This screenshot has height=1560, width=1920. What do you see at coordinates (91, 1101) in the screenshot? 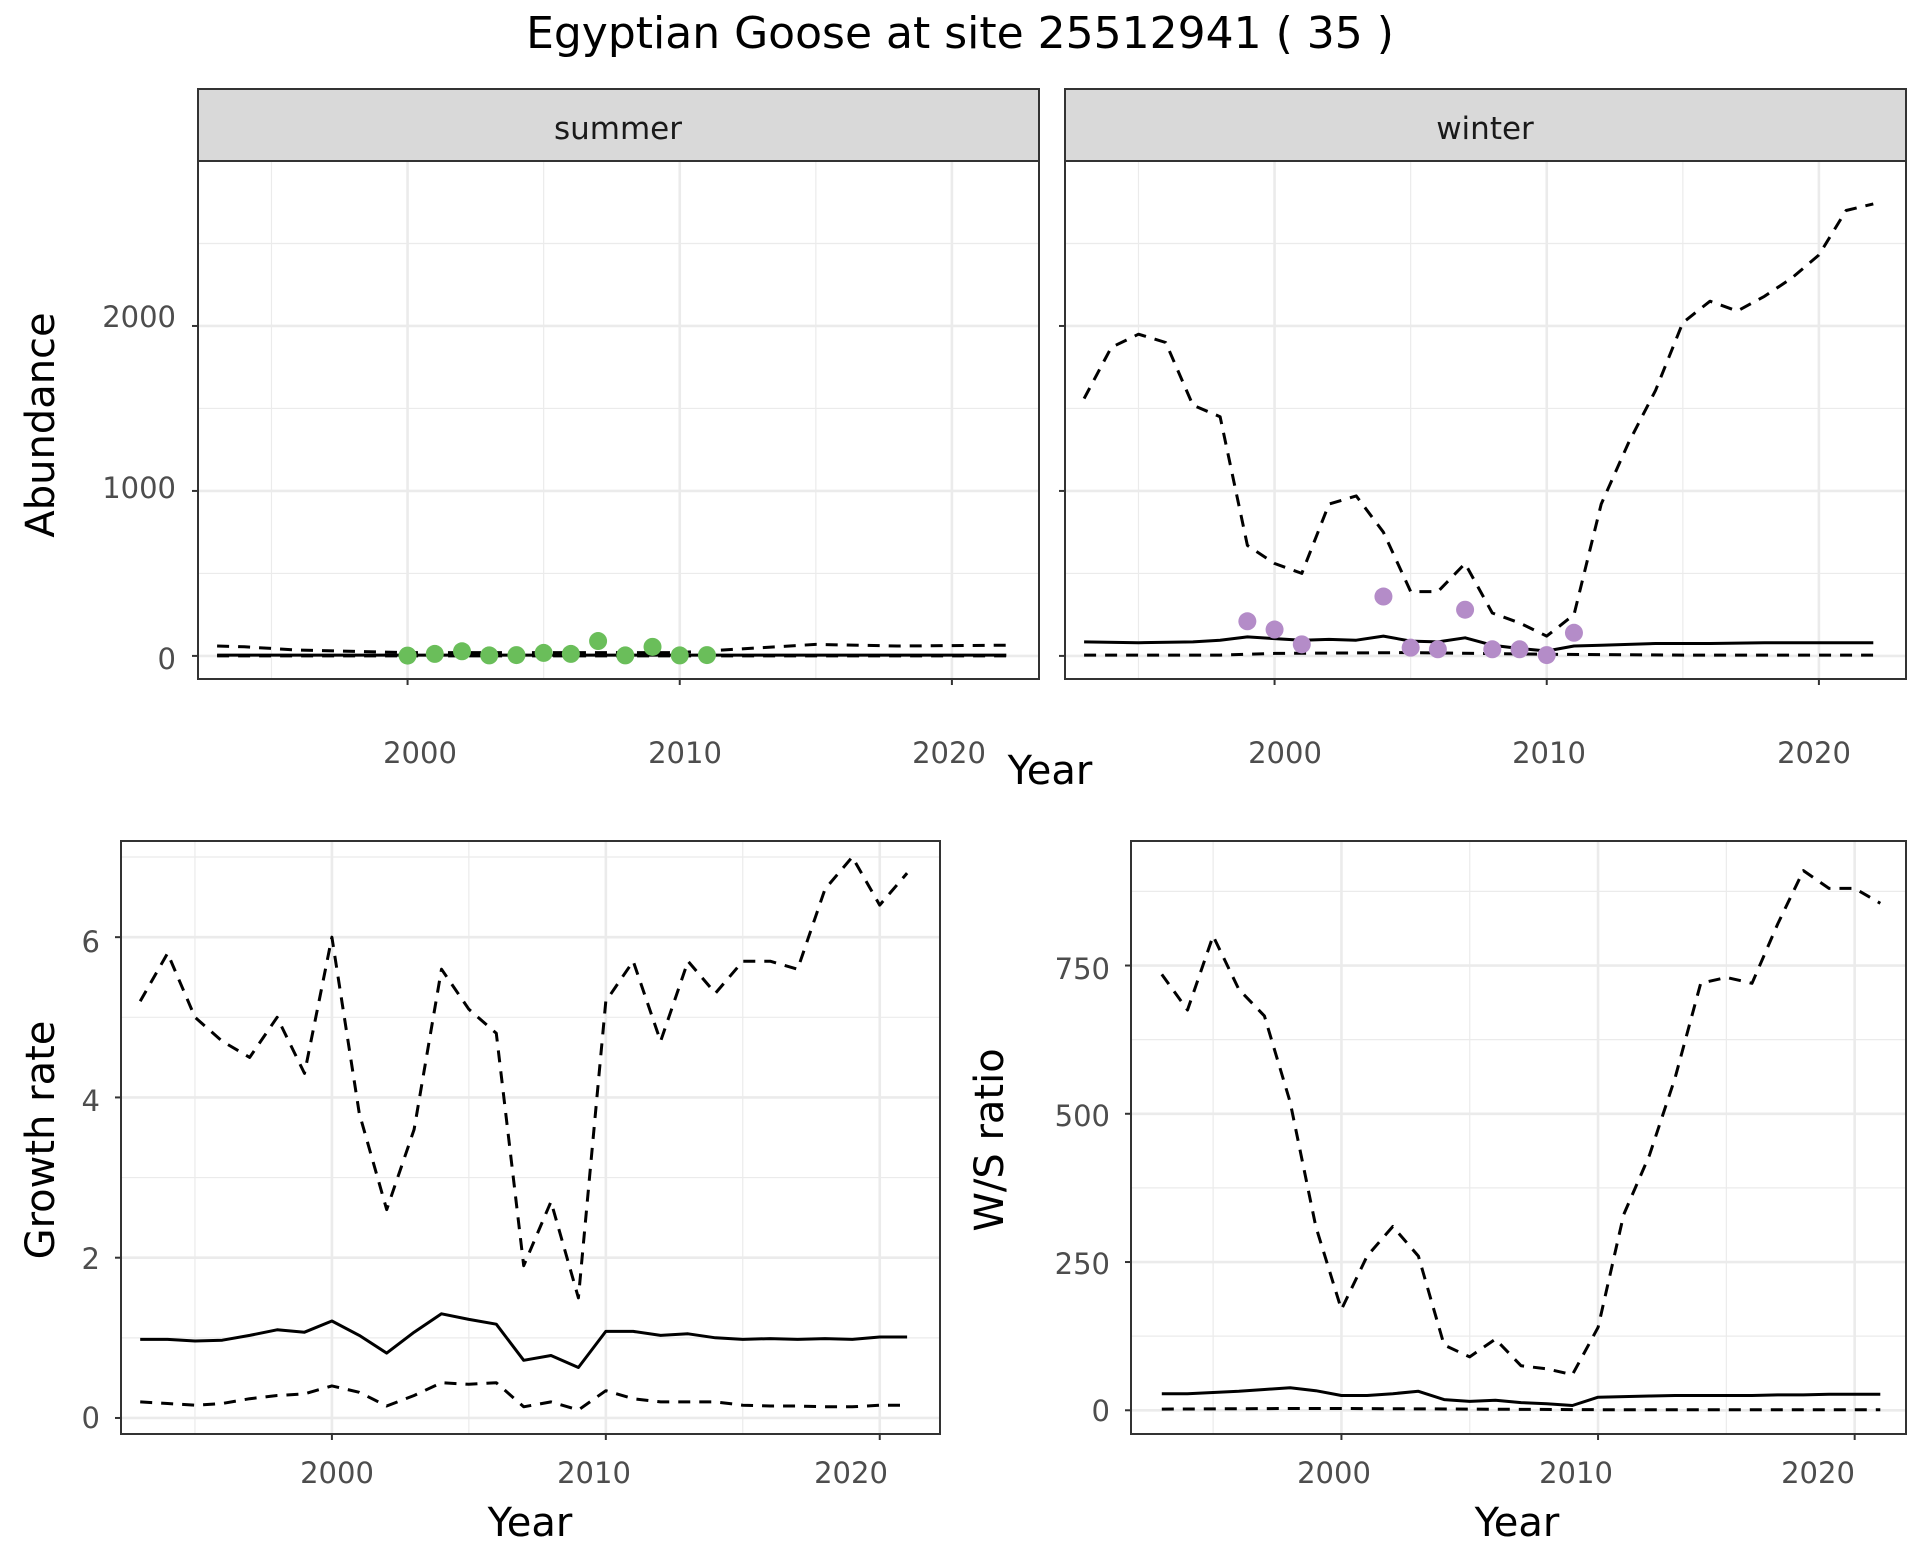
I see `y-tick-label: 4` at bounding box center [91, 1101].